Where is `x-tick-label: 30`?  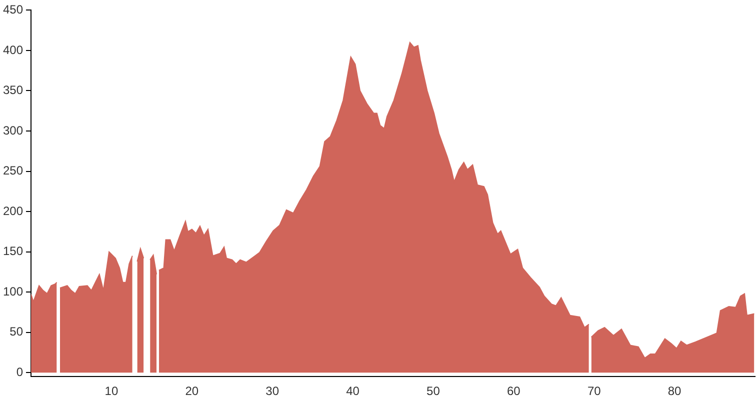 x-tick-label: 30 is located at coordinates (273, 391).